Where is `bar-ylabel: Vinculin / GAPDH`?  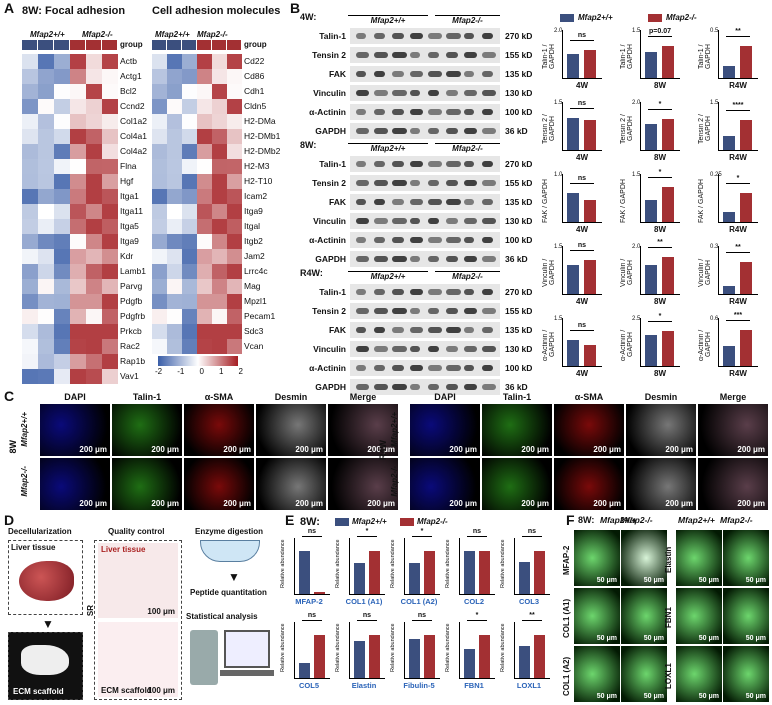 bar-ylabel: Vinculin / GAPDH is located at coordinates (627, 273).